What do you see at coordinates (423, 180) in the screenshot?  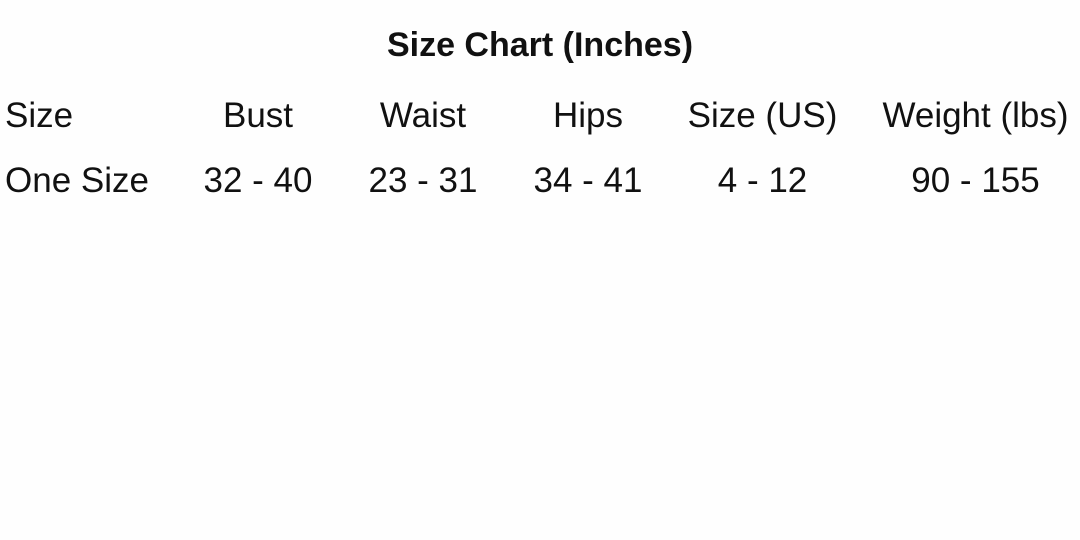 I see `cell-waist: 23 - 31` at bounding box center [423, 180].